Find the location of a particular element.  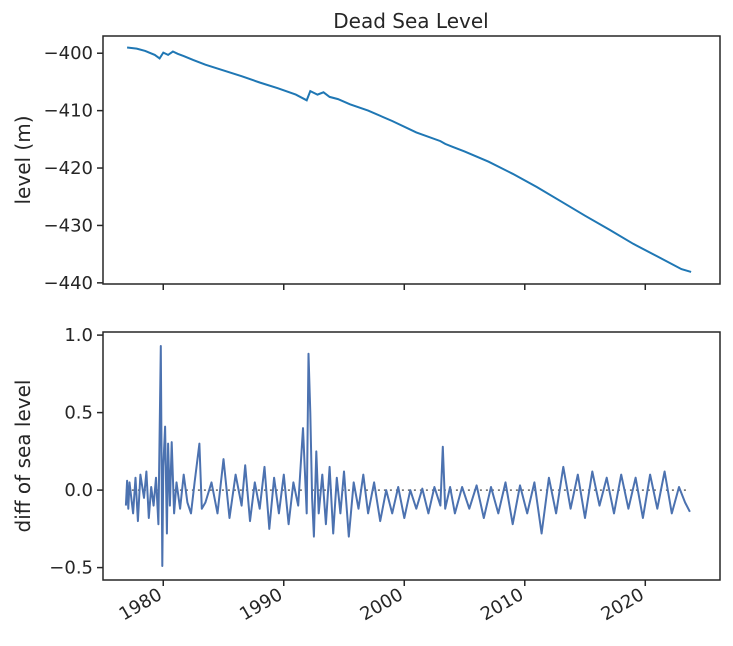

diff-x-tick-label: 1980 is located at coordinates (141, 604).